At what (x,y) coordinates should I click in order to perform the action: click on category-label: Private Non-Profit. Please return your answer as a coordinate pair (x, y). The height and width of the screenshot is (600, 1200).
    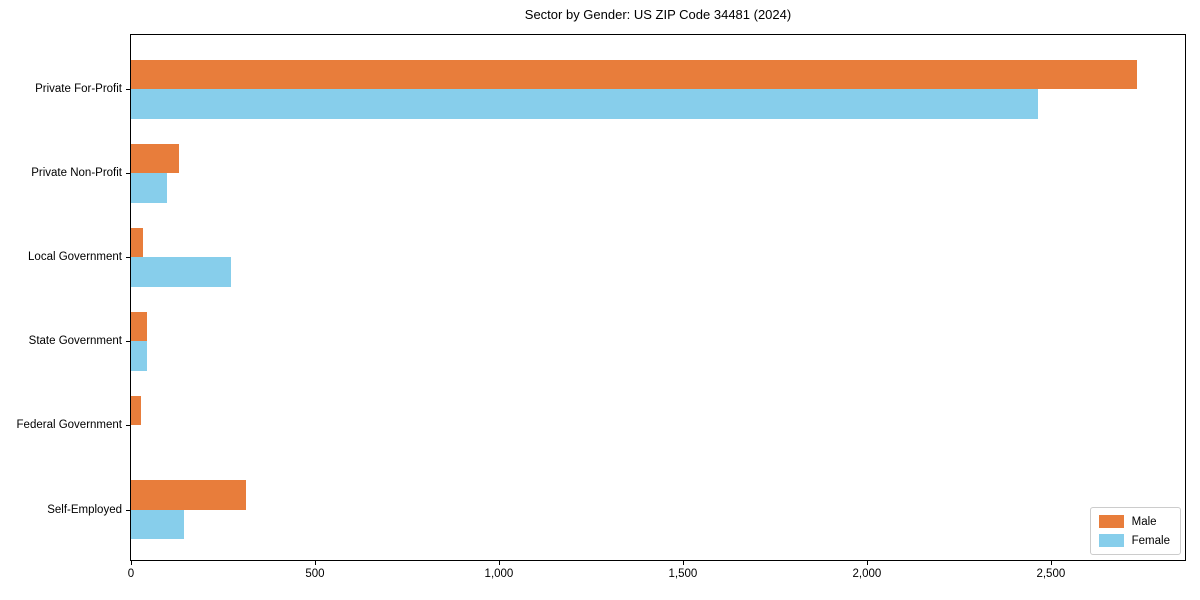
    Looking at the image, I should click on (76, 173).